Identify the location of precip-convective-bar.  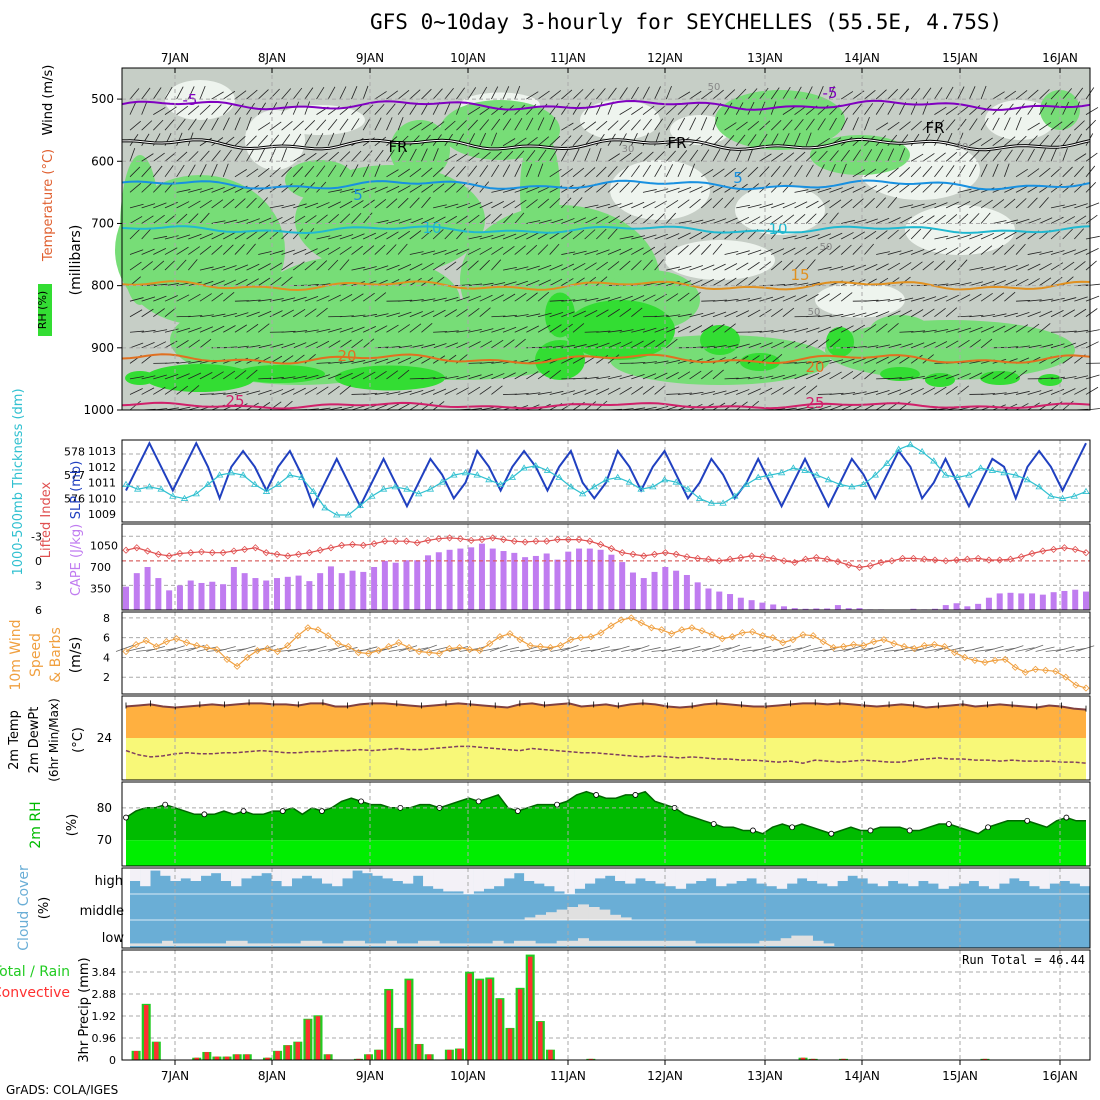
(227, 1058).